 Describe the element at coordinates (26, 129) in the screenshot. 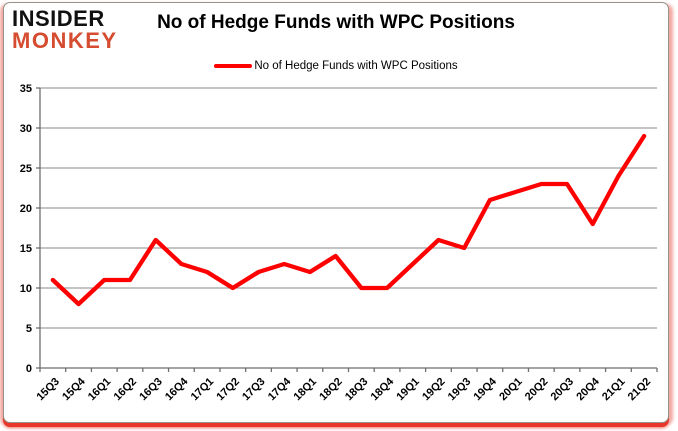

I see `y-axis-label: 30` at that location.